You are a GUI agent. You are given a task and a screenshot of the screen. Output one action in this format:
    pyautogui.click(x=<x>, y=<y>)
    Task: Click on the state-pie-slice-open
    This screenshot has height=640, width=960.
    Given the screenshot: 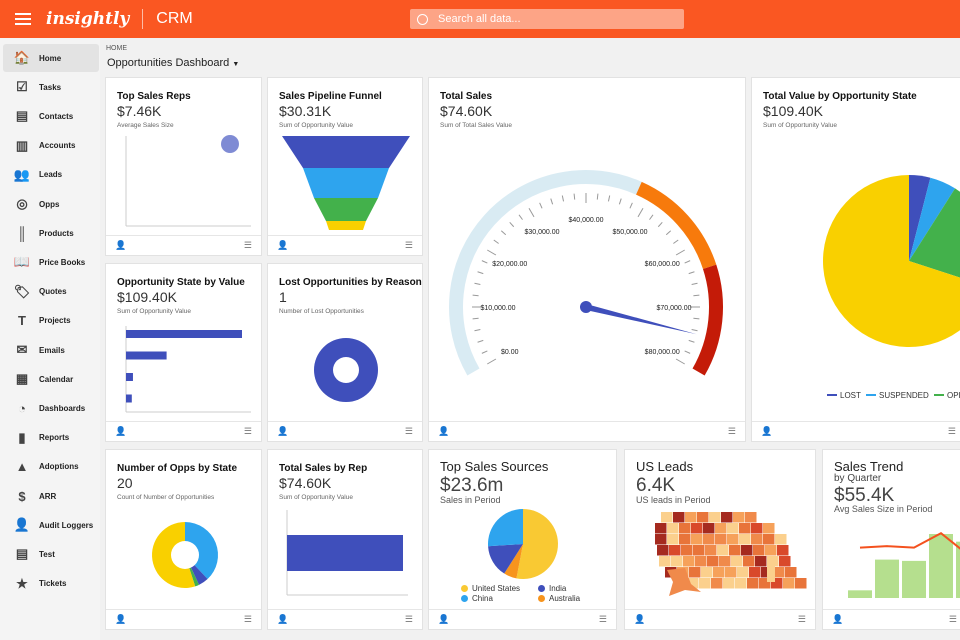 What is the action you would take?
    pyautogui.click(x=934, y=233)
    